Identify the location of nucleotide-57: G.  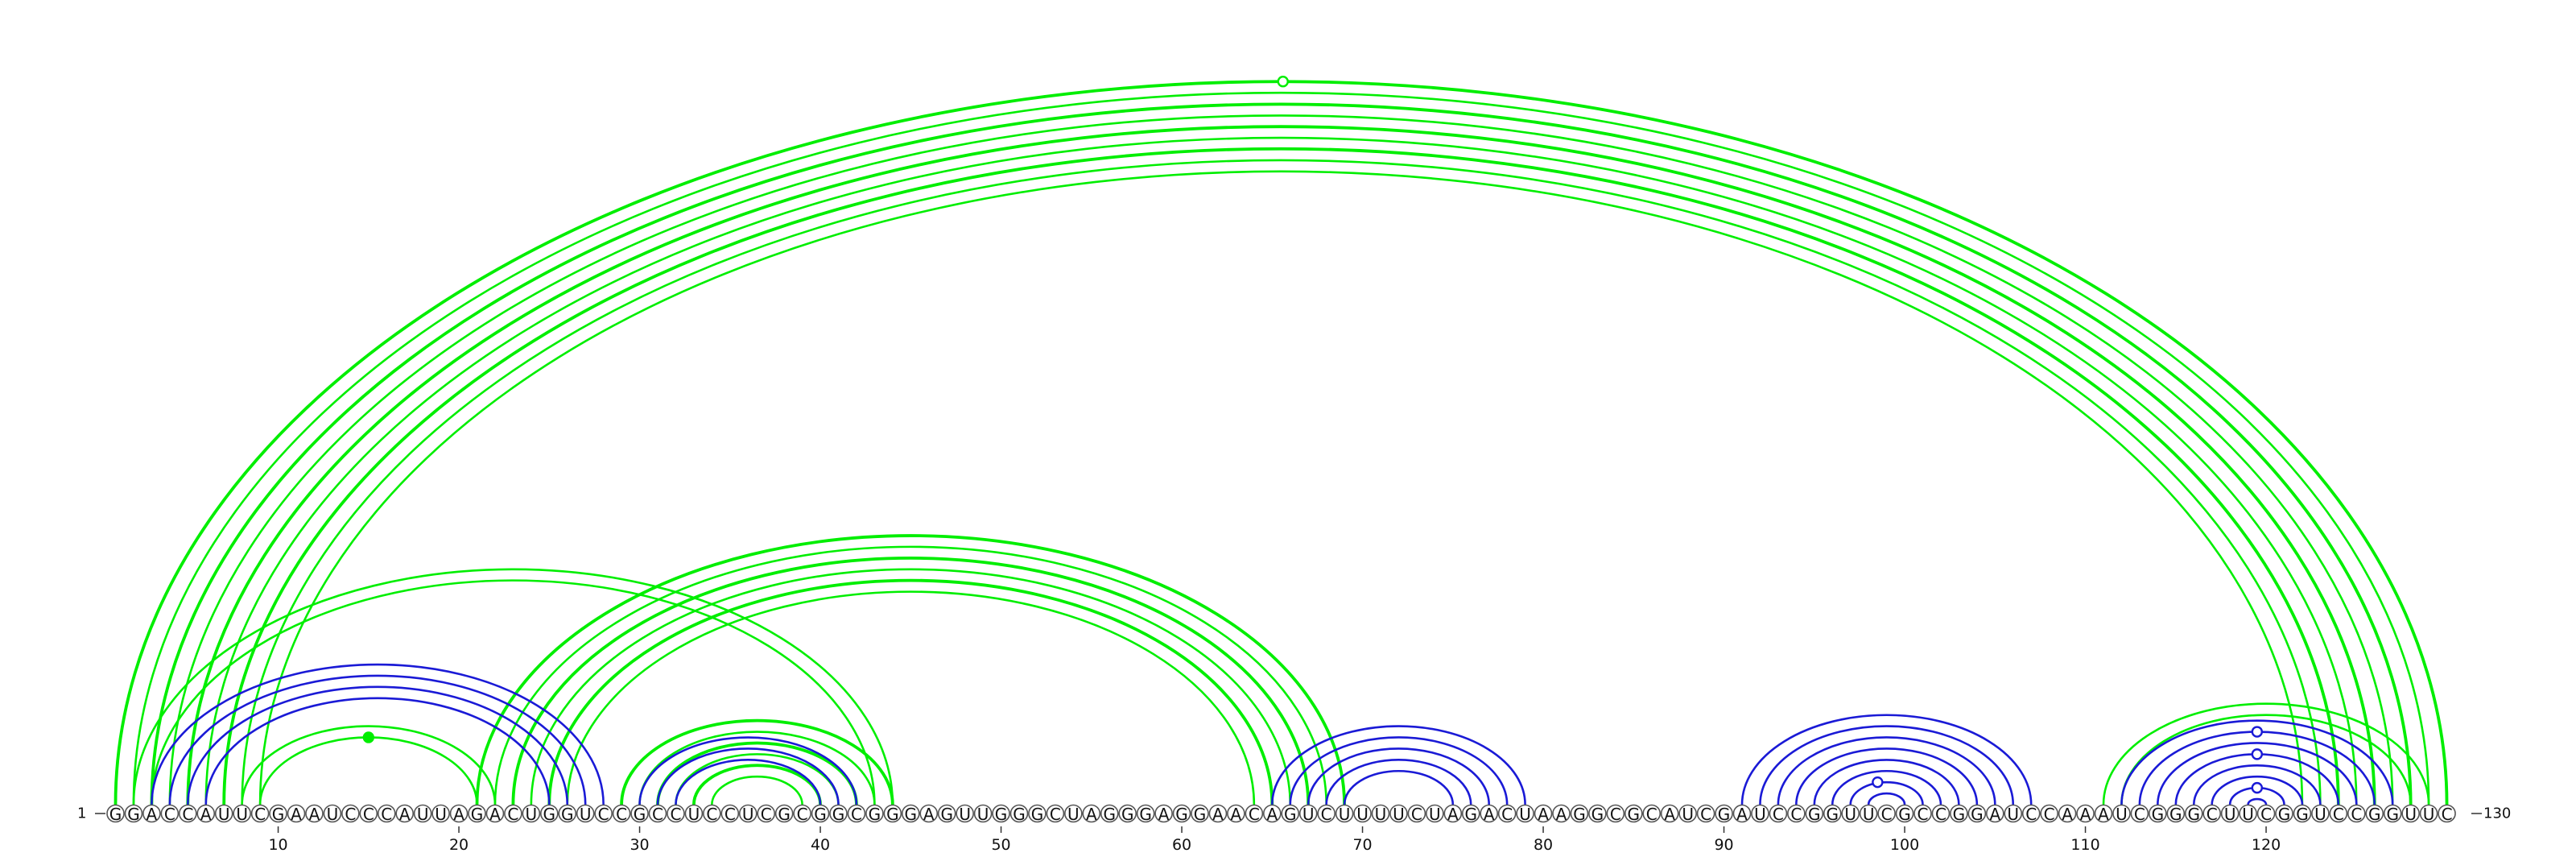
(1127, 814).